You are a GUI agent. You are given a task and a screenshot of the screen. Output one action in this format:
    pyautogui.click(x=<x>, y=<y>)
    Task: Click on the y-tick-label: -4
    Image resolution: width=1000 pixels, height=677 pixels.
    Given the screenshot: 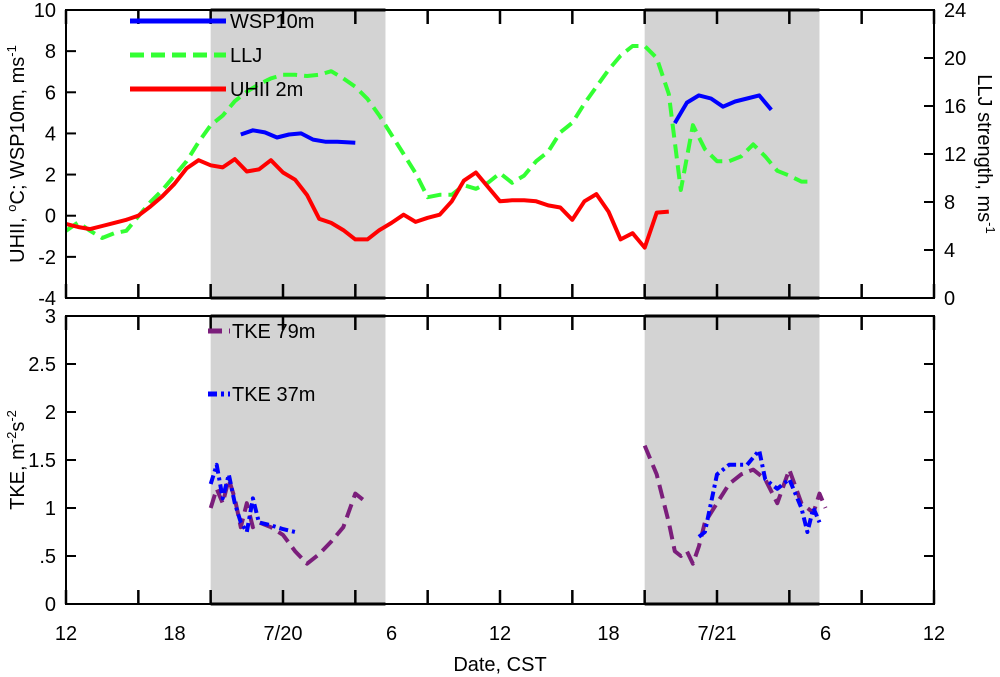 What is the action you would take?
    pyautogui.click(x=47, y=299)
    